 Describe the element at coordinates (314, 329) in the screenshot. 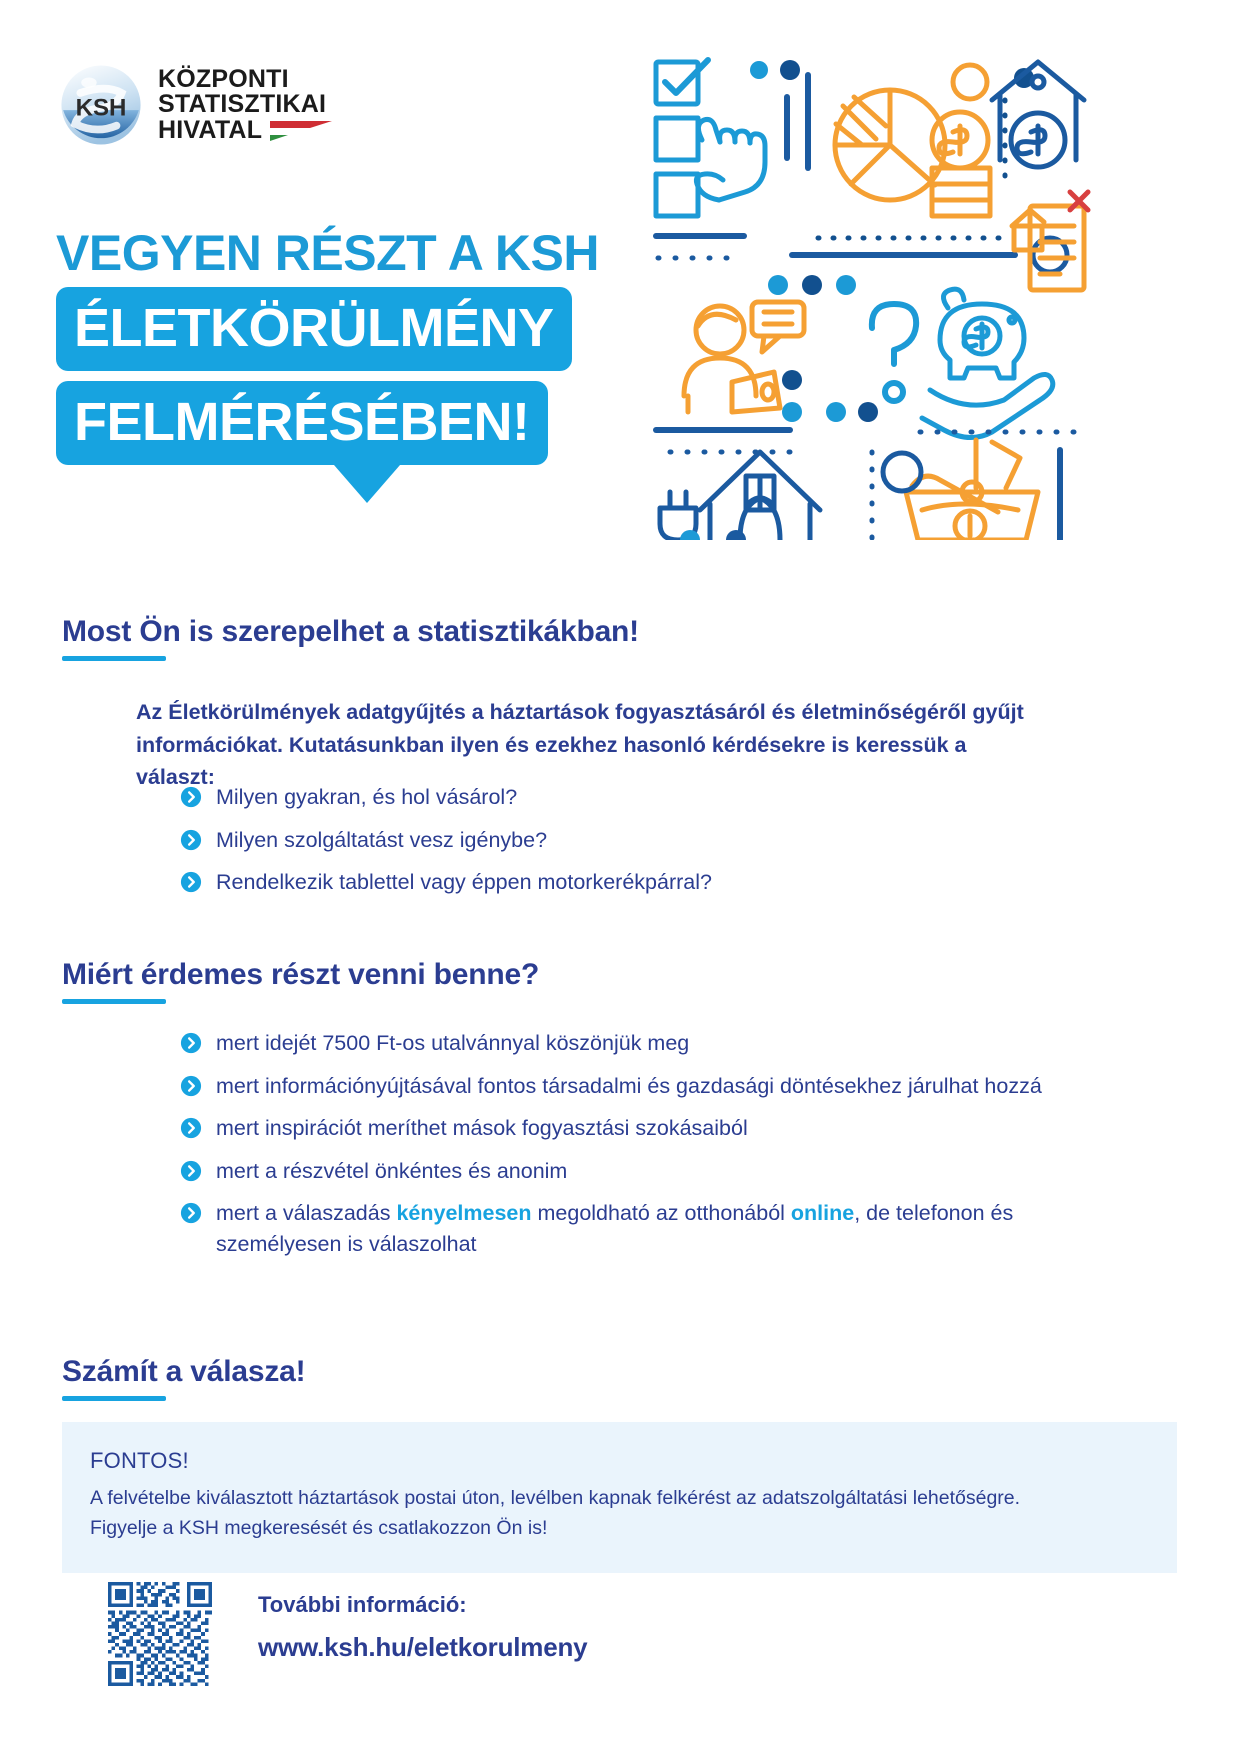

I see `headline-line-2: ÉLETKÖRÜLMÉNY` at that location.